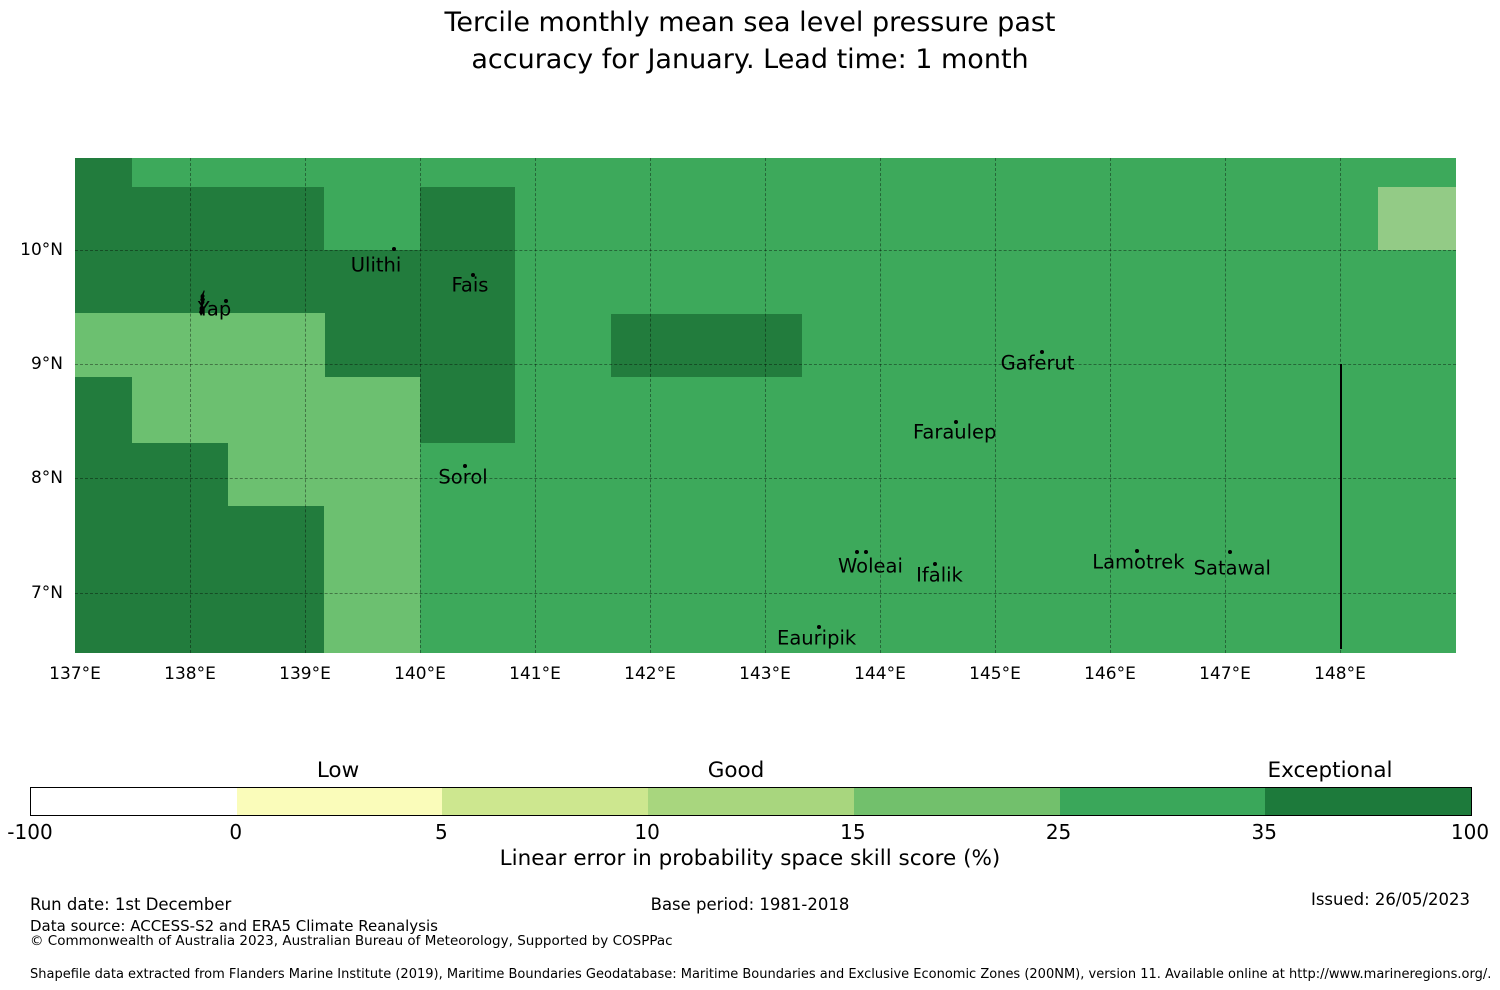 This screenshot has width=1500, height=990. What do you see at coordinates (1341, 507) in the screenshot?
I see `eez-boundary-line` at bounding box center [1341, 507].